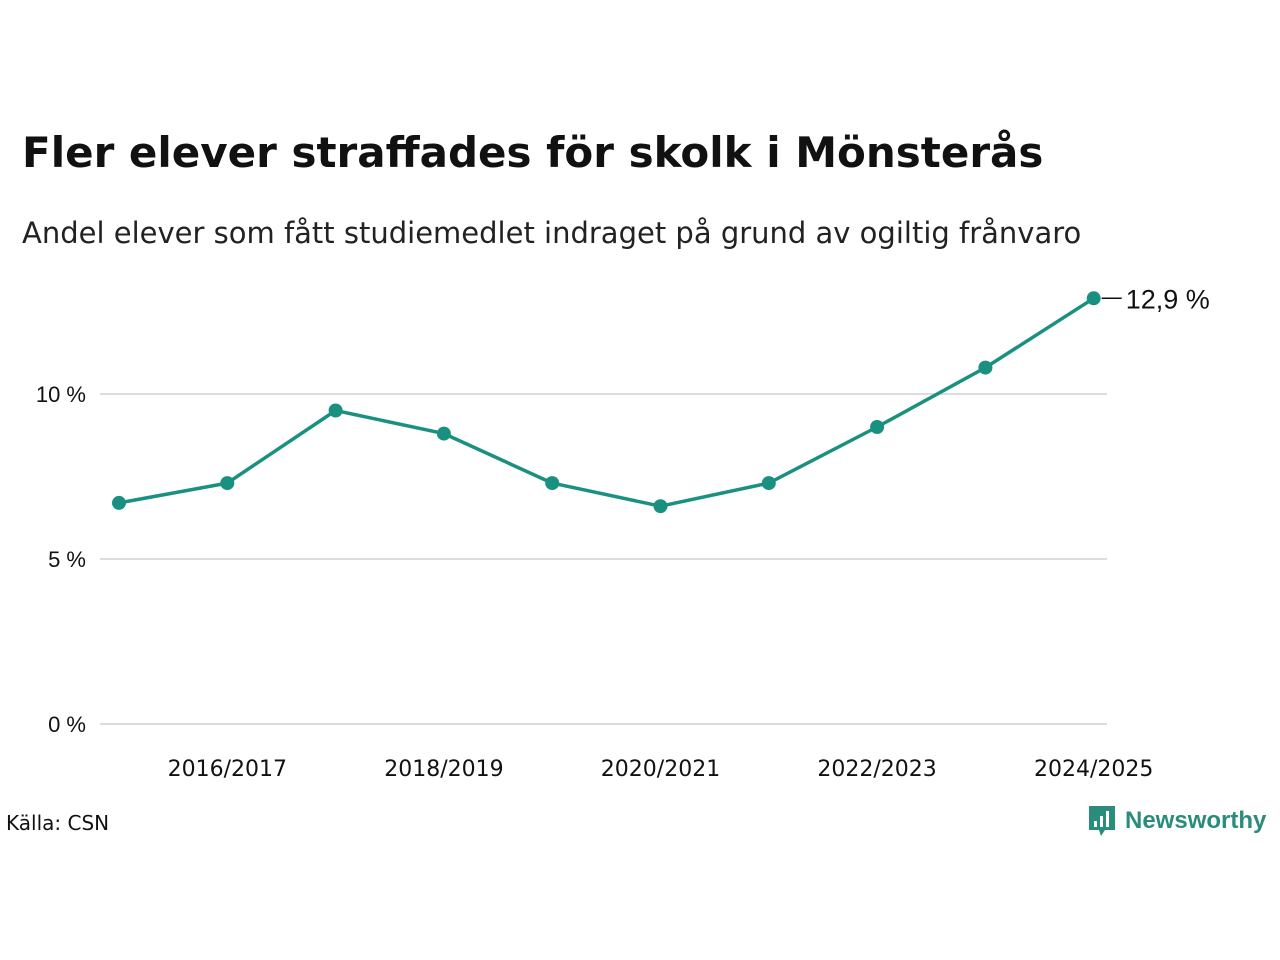 The height and width of the screenshot is (960, 1280). What do you see at coordinates (227, 769) in the screenshot?
I see `x-tick-label: 2016/2017` at bounding box center [227, 769].